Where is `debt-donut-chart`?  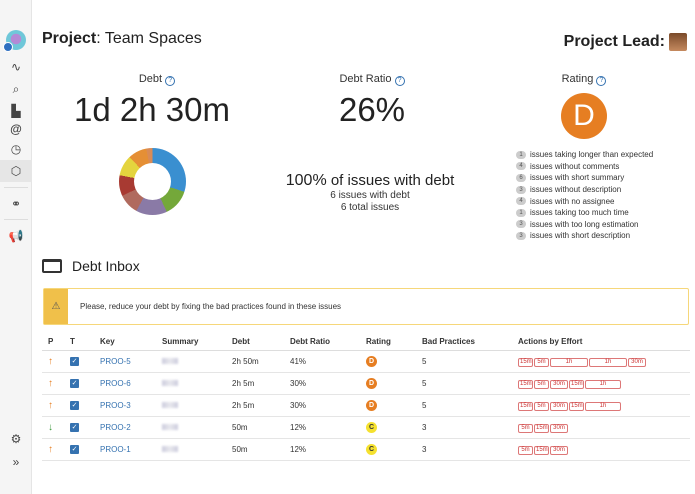
debt-donut-chart is located at coordinates (152, 181).